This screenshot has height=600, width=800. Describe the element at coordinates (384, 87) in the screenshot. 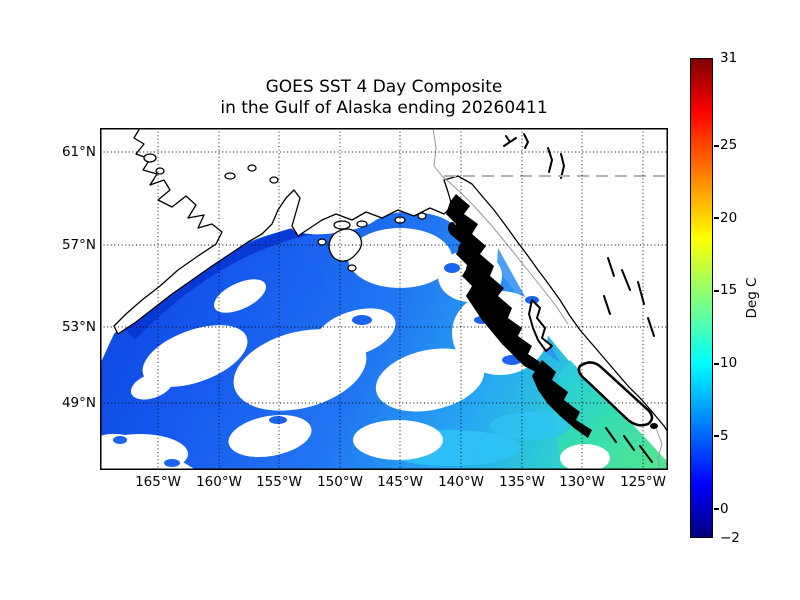

I see `chart-title-line1: GOES SST 4 Day Composite` at that location.